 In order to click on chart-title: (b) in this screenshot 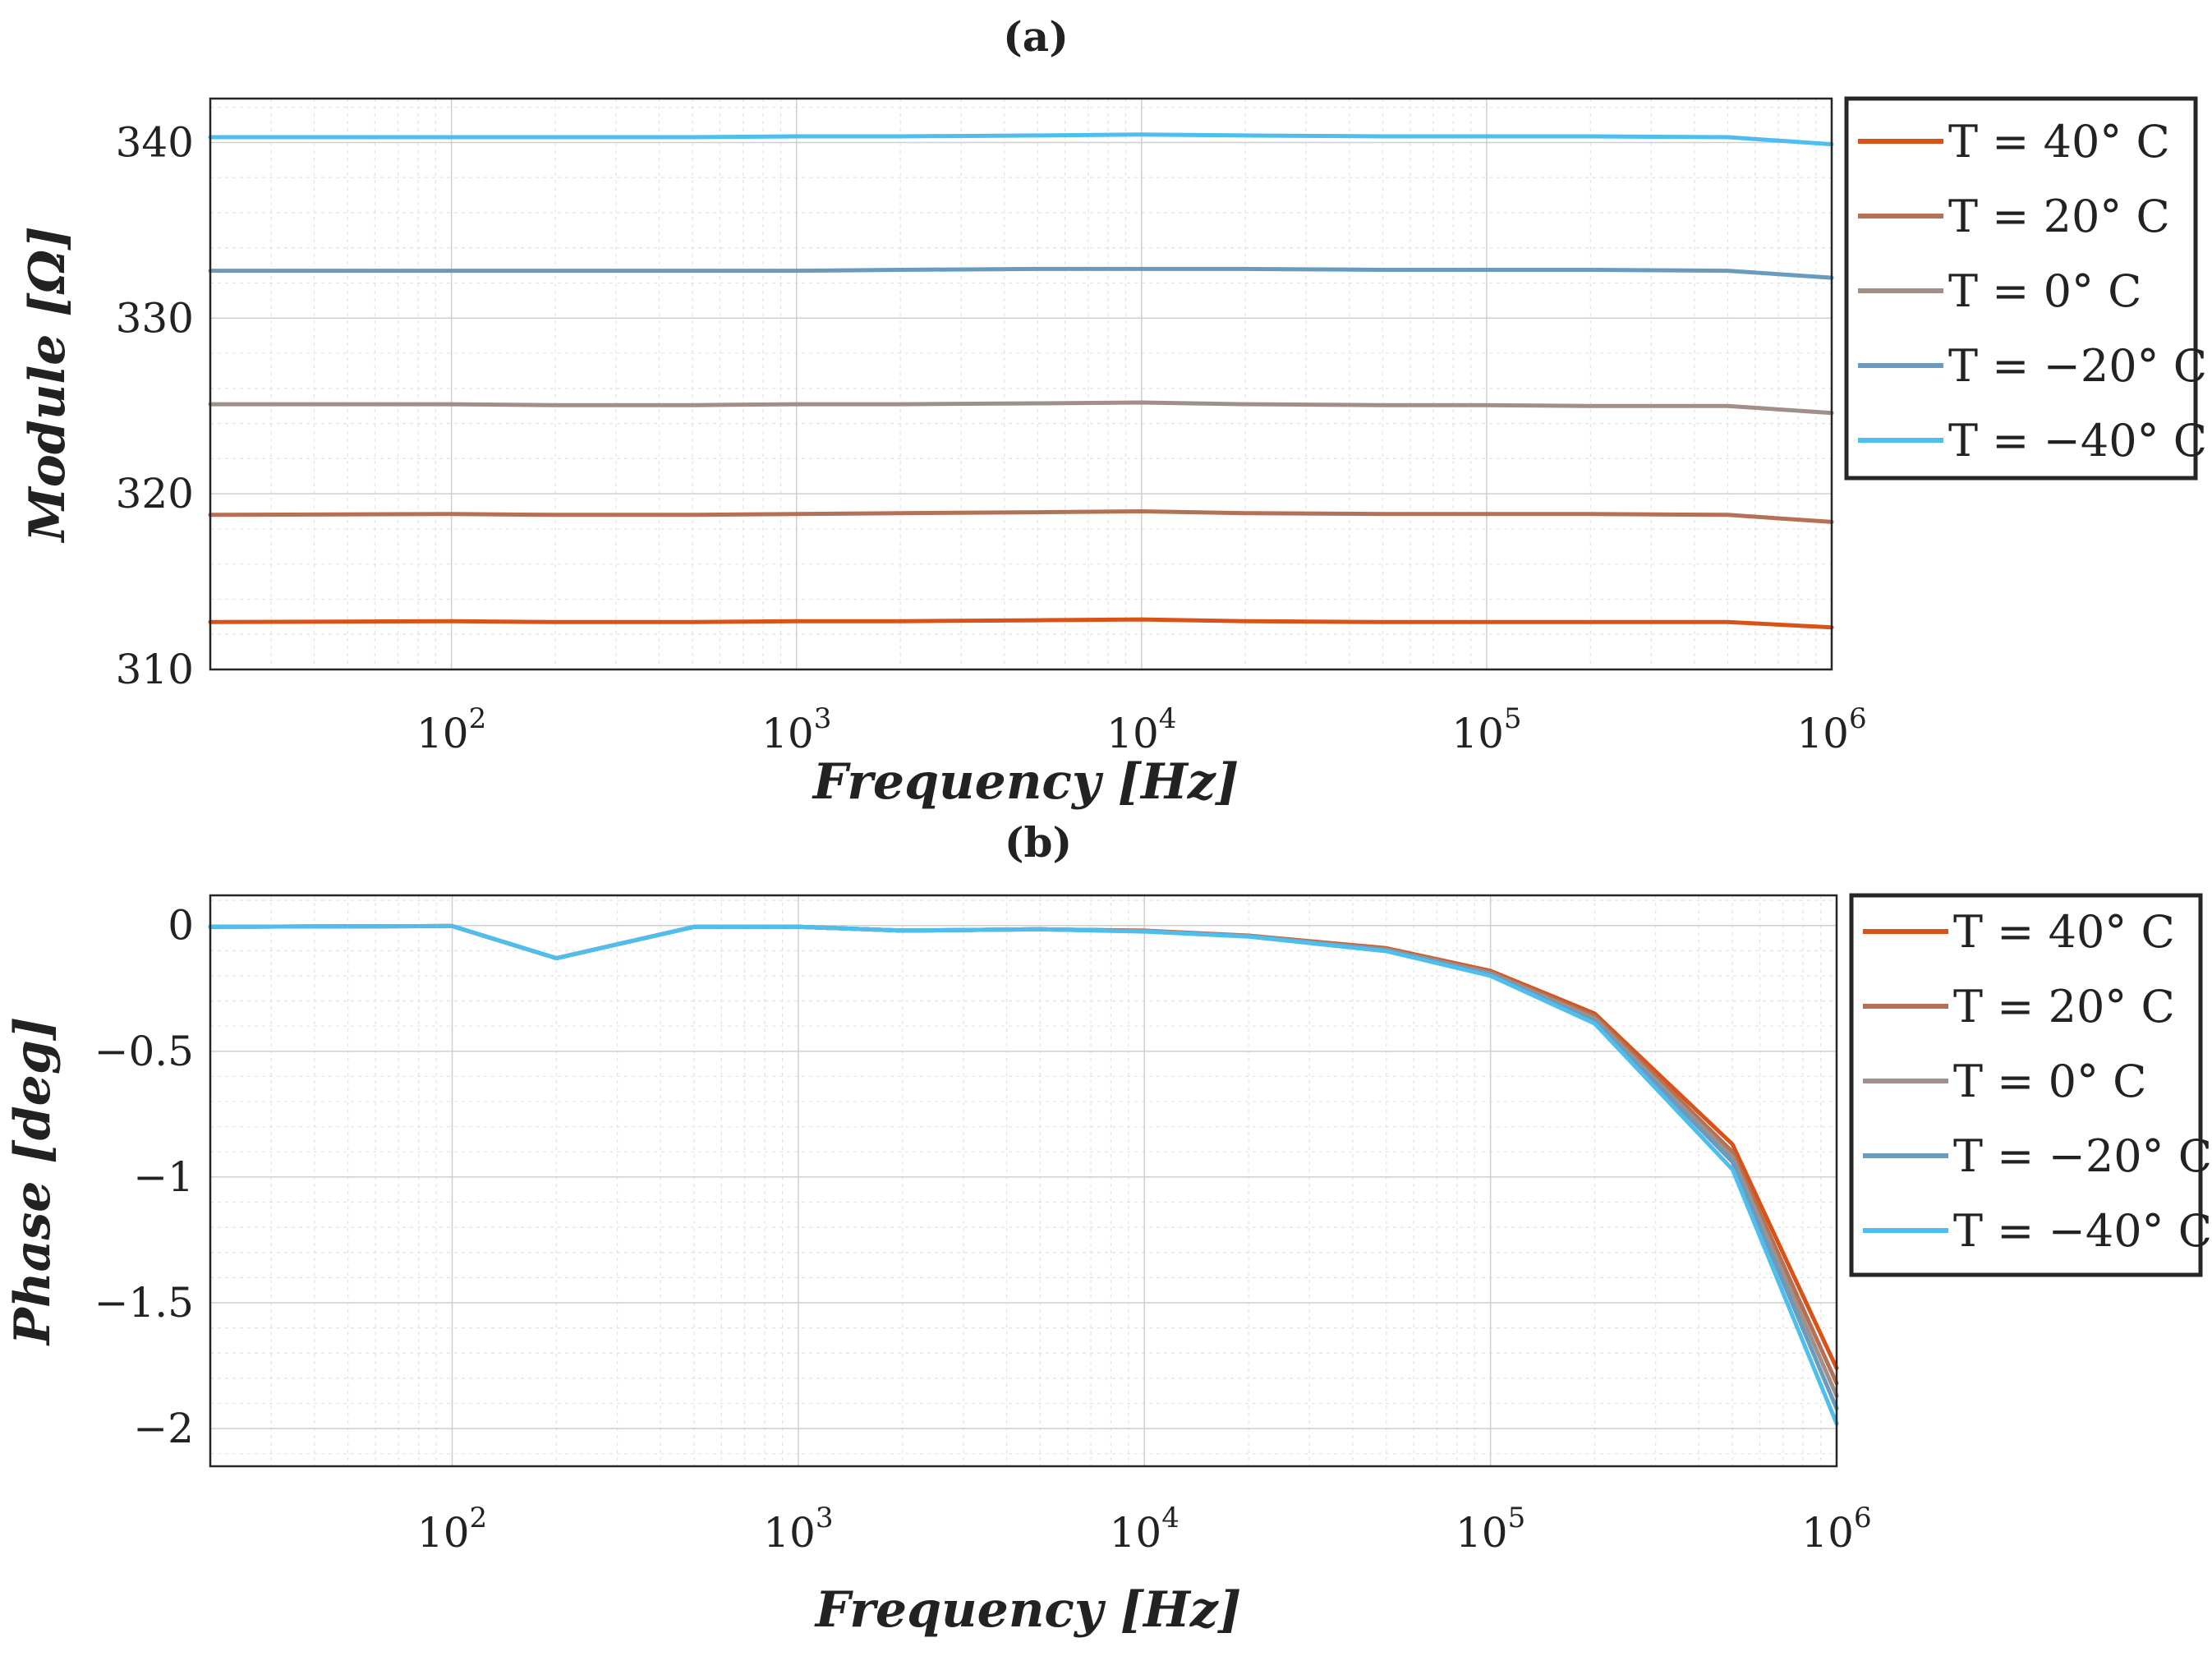, I will do `click(1038, 842)`.